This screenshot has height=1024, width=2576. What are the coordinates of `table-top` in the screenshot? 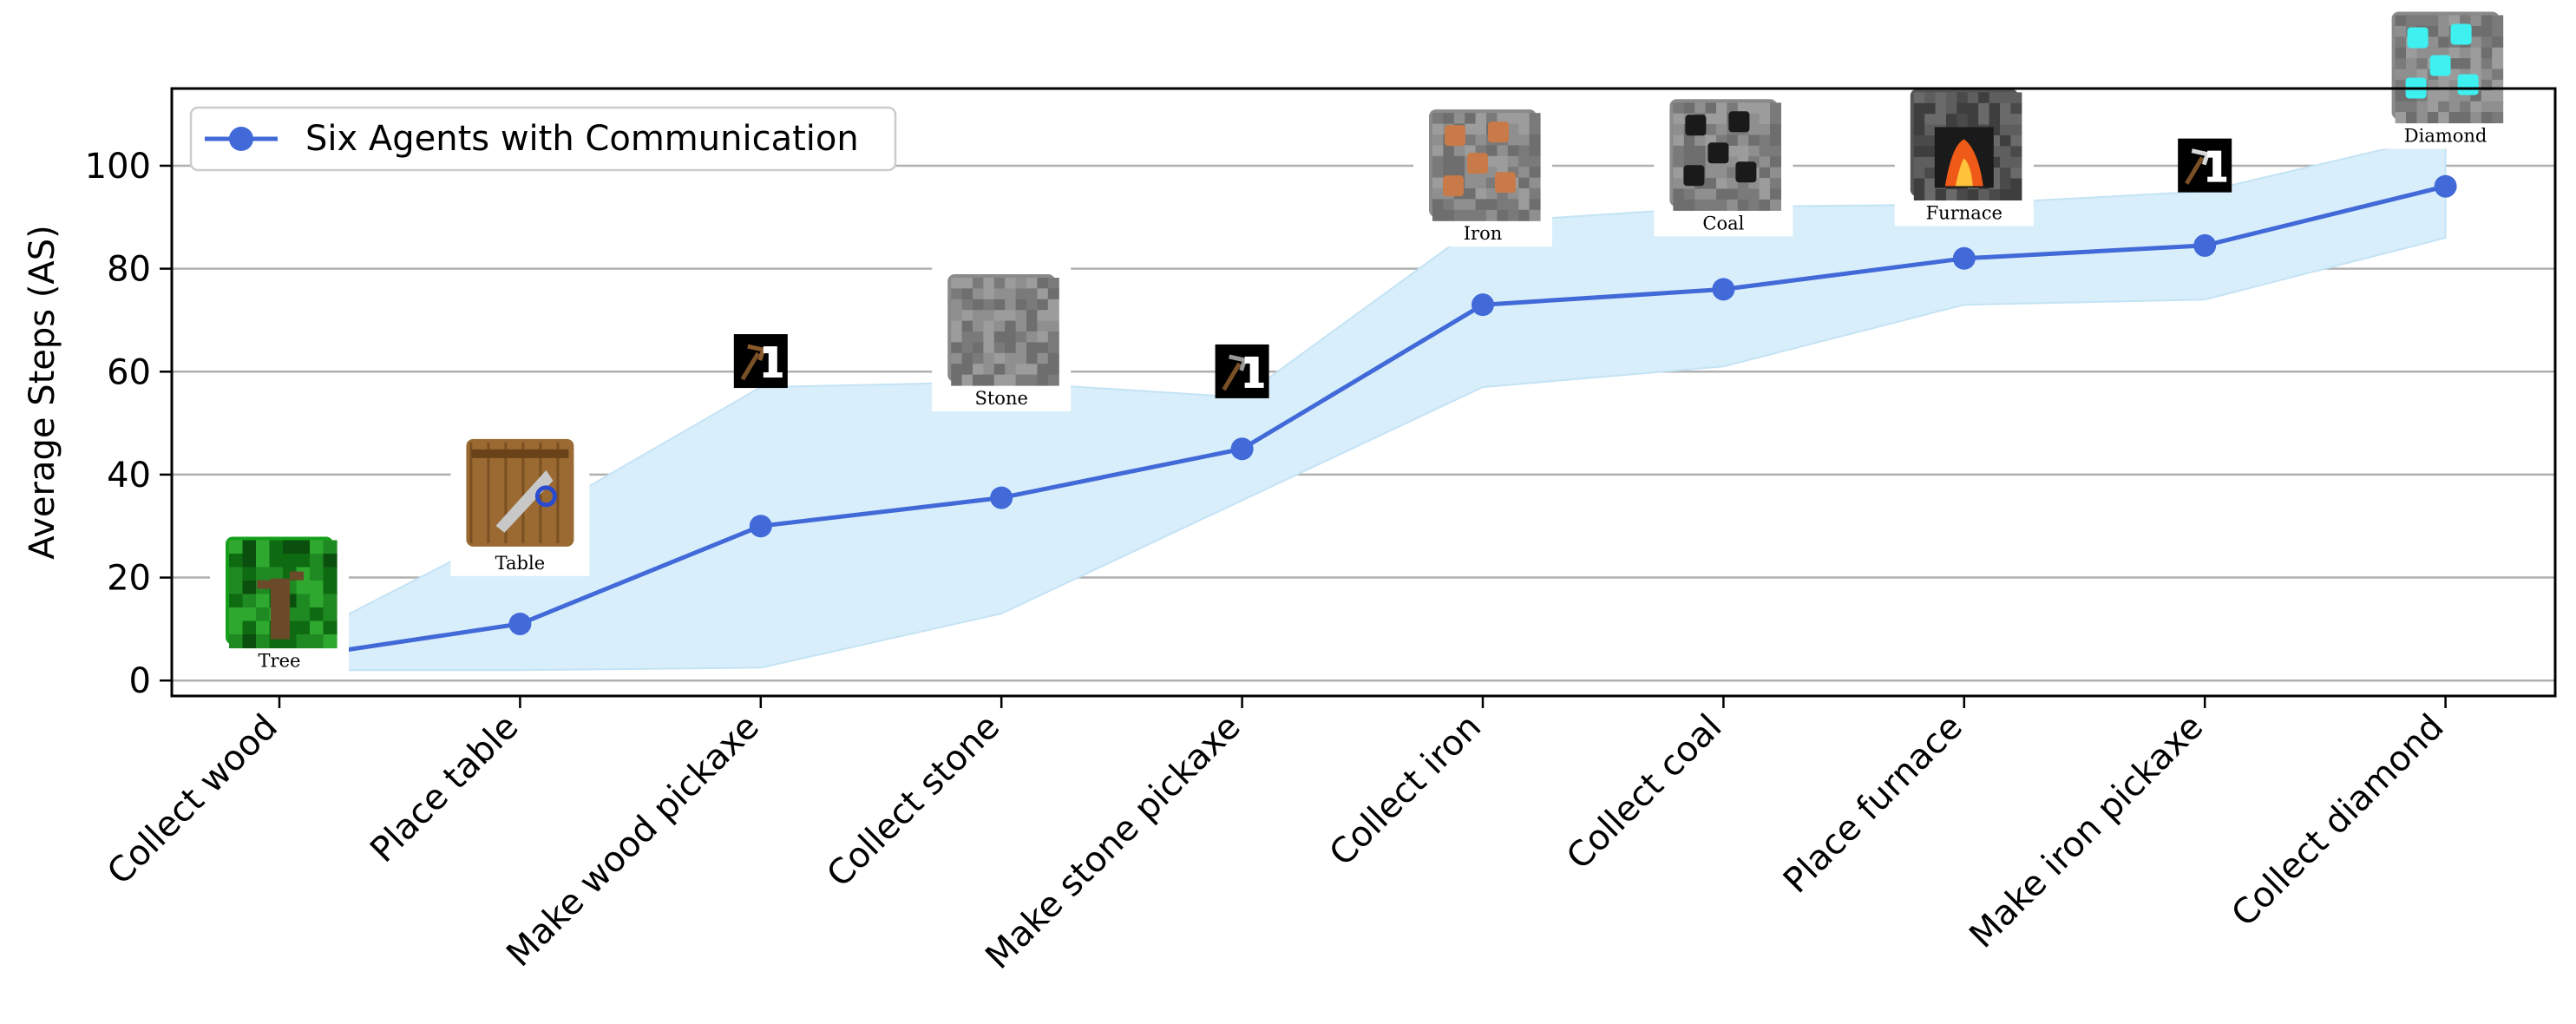 It's located at (520, 453).